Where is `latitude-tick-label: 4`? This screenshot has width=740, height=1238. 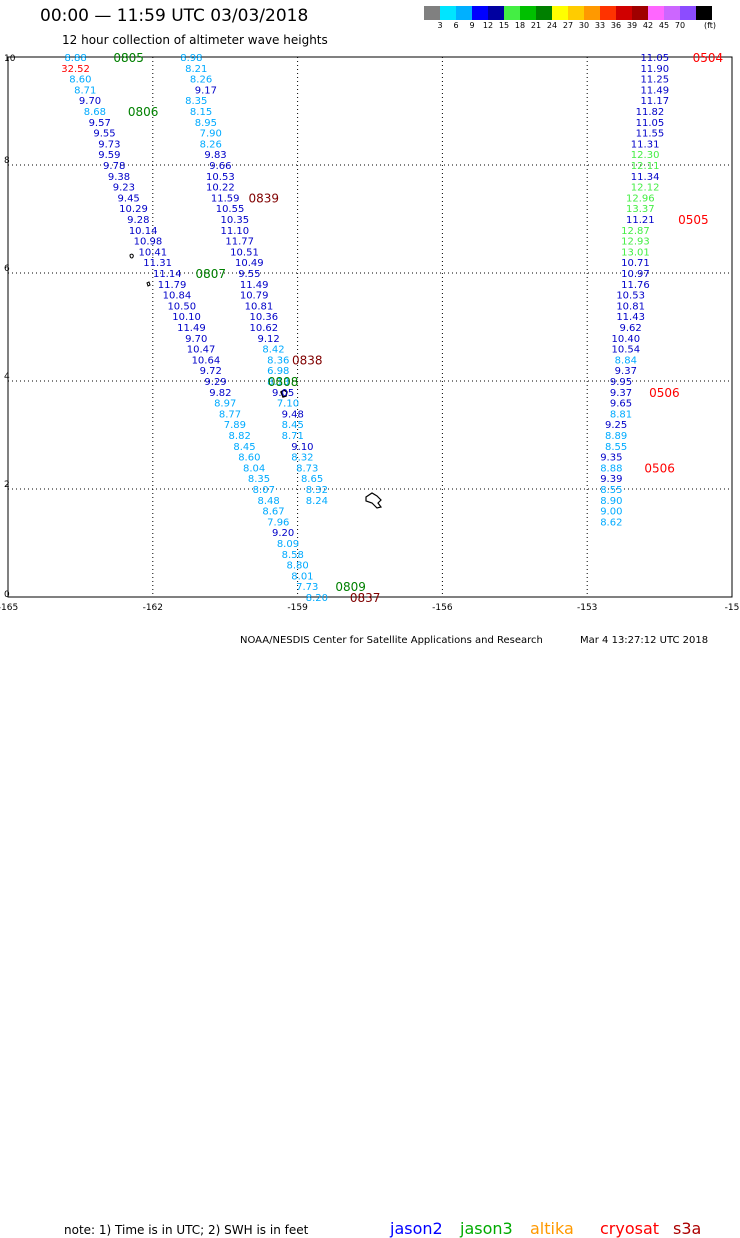
latitude-tick-label: 4 is located at coordinates (7, 377).